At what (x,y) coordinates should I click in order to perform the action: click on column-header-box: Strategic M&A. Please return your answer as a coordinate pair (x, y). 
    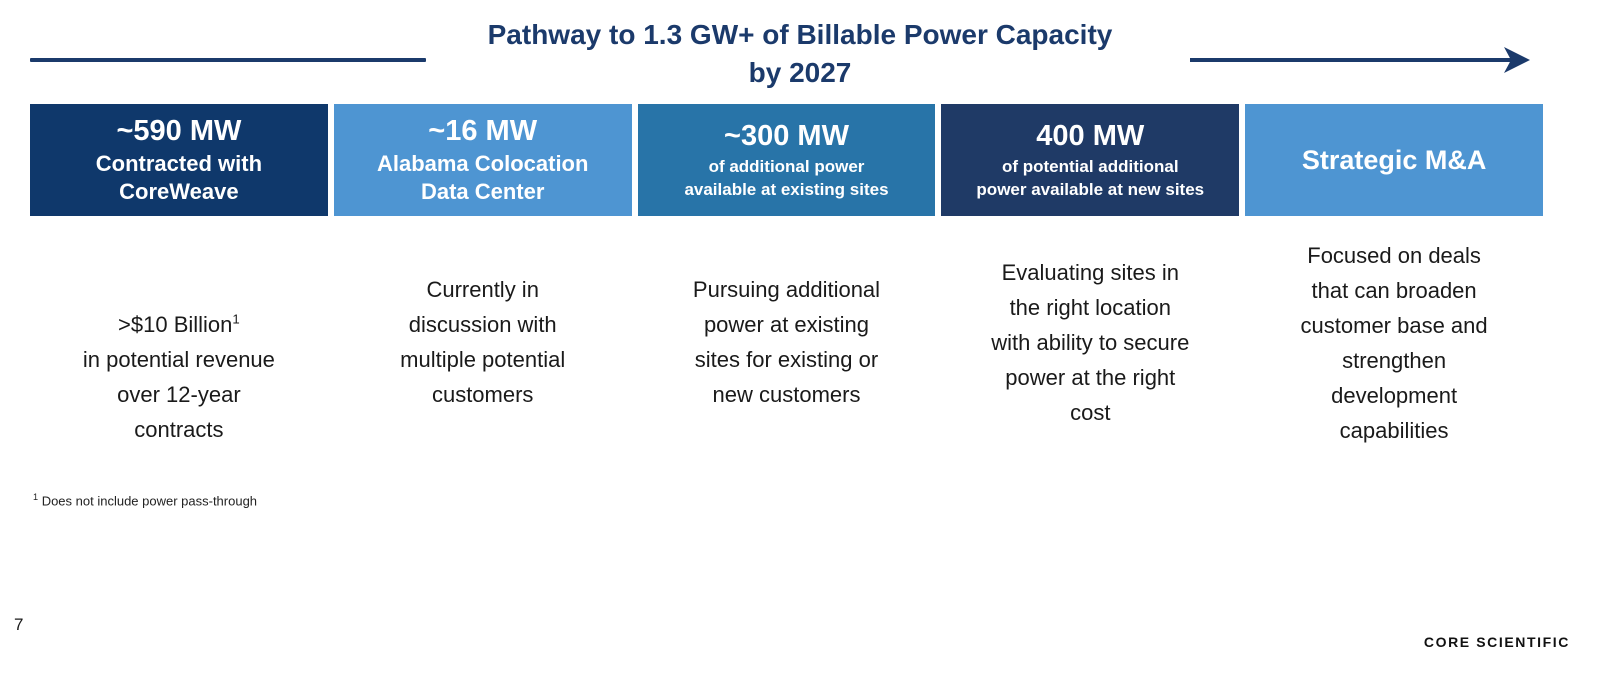
    Looking at the image, I should click on (1394, 160).